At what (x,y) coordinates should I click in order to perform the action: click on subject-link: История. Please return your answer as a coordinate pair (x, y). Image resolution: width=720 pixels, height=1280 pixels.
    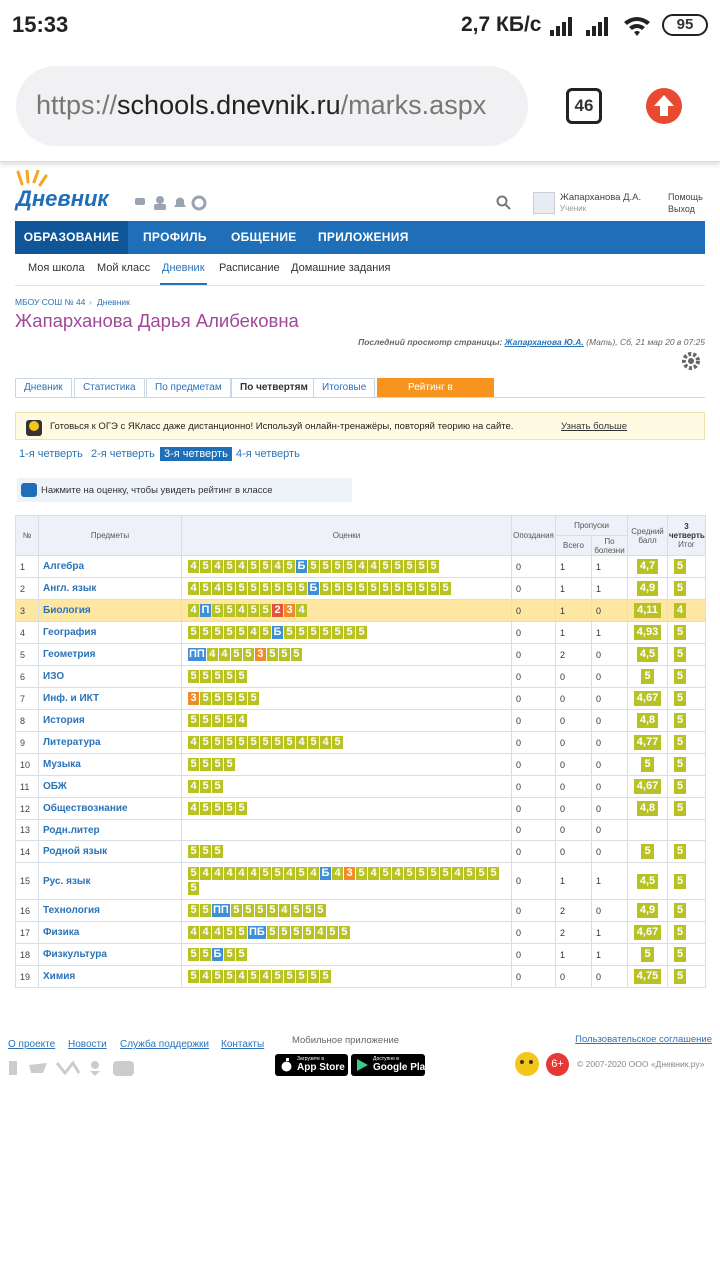
    Looking at the image, I should click on (64, 720).